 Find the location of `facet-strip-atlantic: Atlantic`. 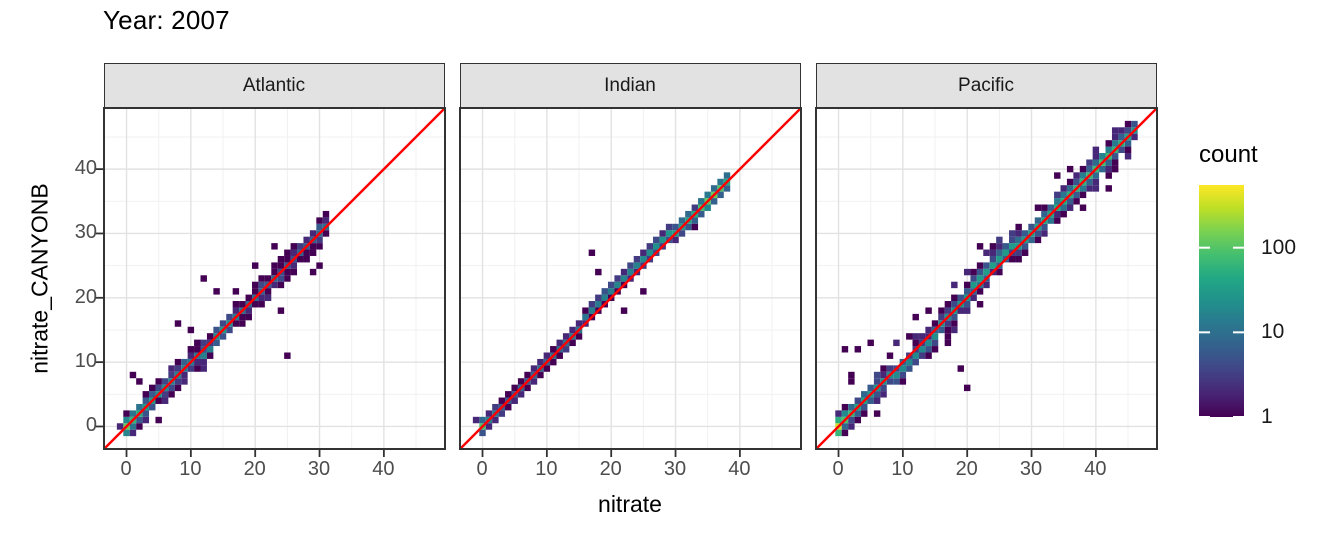

facet-strip-atlantic: Atlantic is located at coordinates (274, 85).